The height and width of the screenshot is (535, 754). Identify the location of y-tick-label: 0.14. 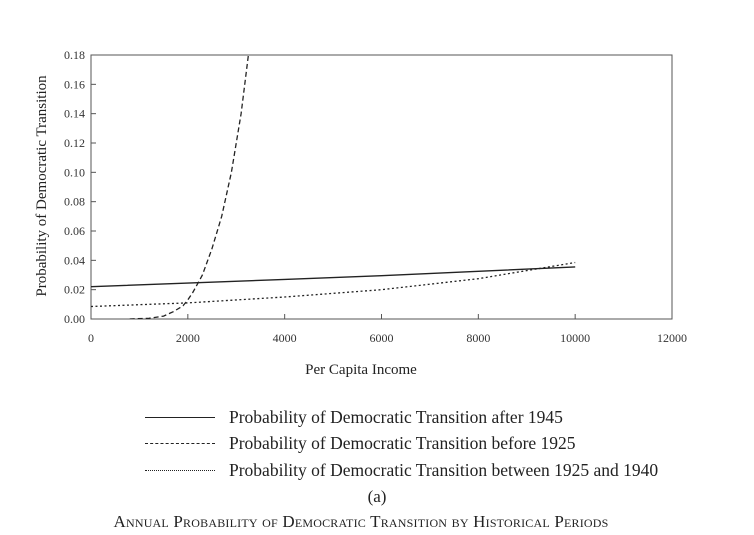
(74, 114).